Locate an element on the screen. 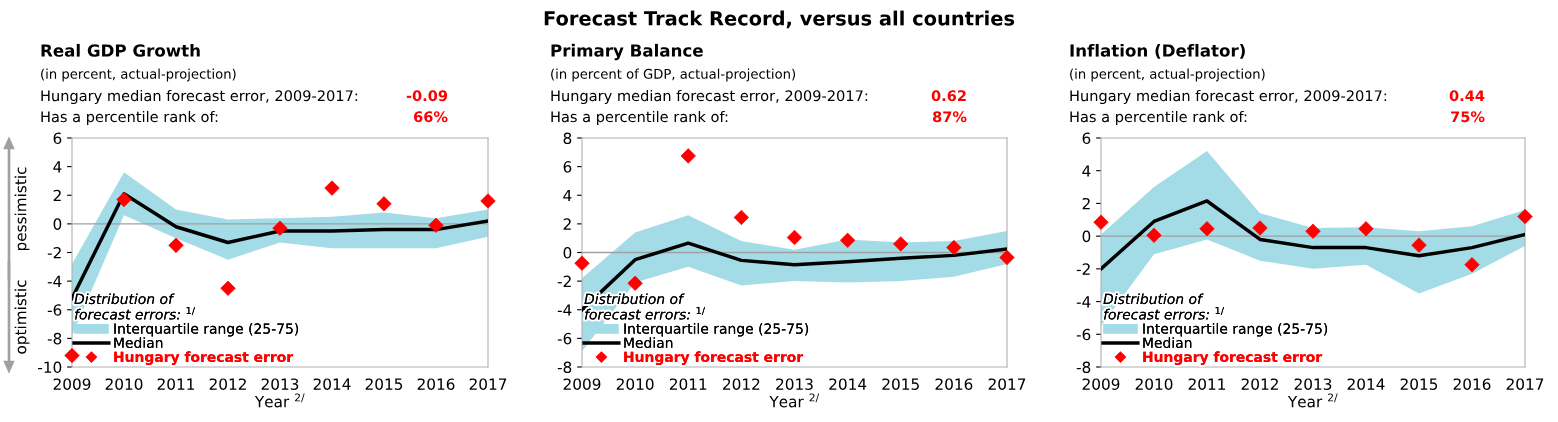 This screenshot has width=1558, height=422. chart-title: Real GDP Growth is located at coordinates (120, 50).